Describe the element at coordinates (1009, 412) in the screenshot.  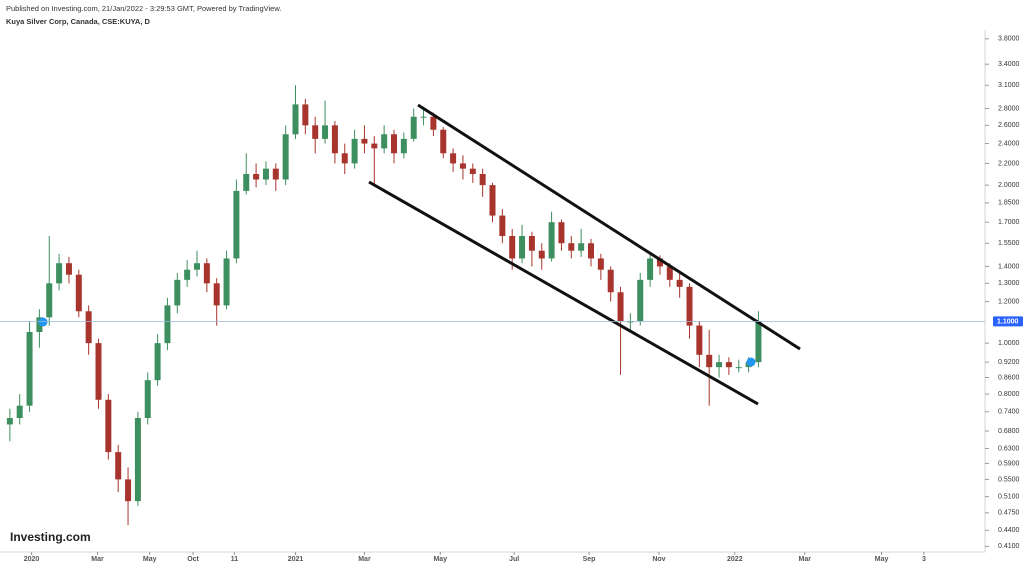
I see `y-tick-label: 0.7400` at that location.